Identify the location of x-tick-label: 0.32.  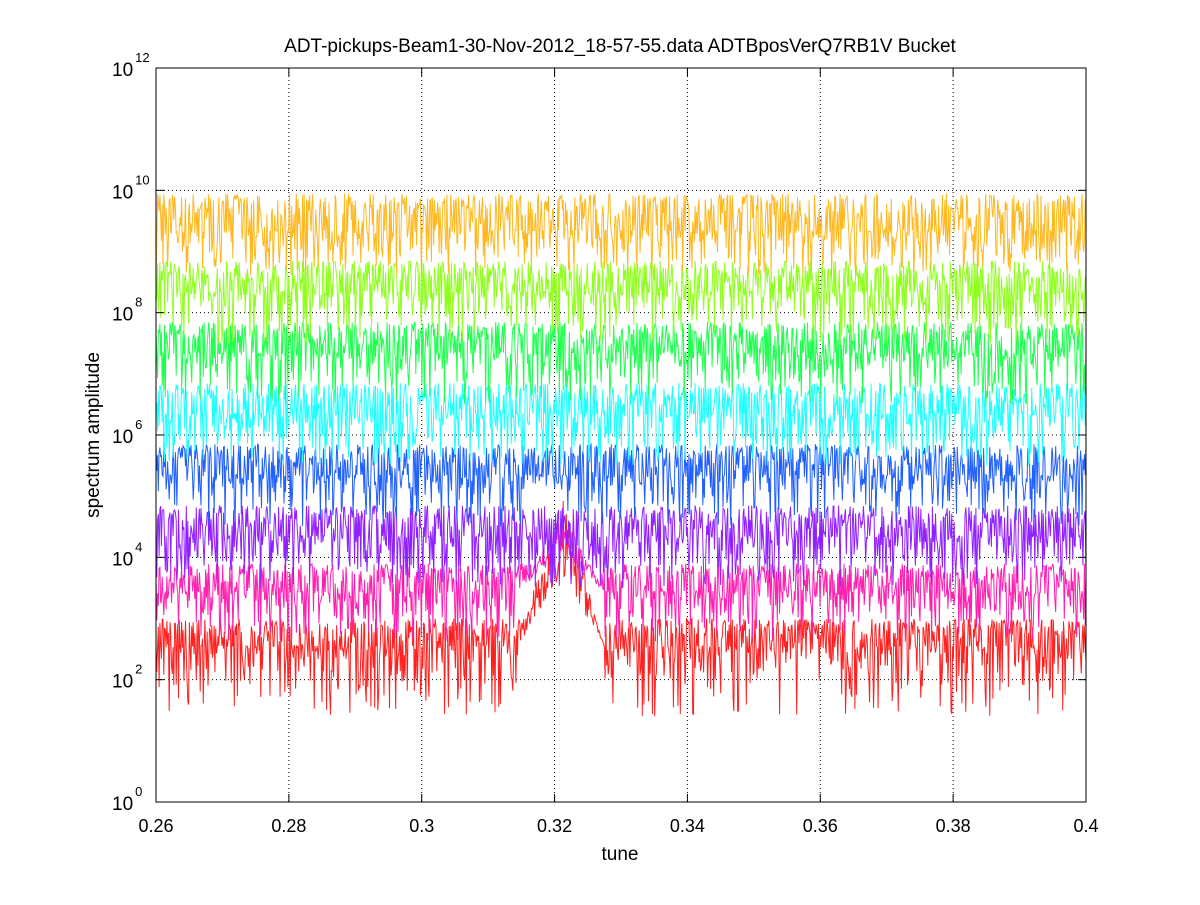
(554, 826).